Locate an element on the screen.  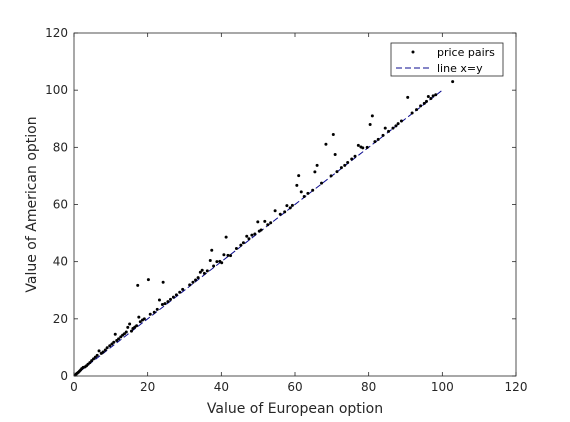
x-tick-label: 120 is located at coordinates (516, 387).